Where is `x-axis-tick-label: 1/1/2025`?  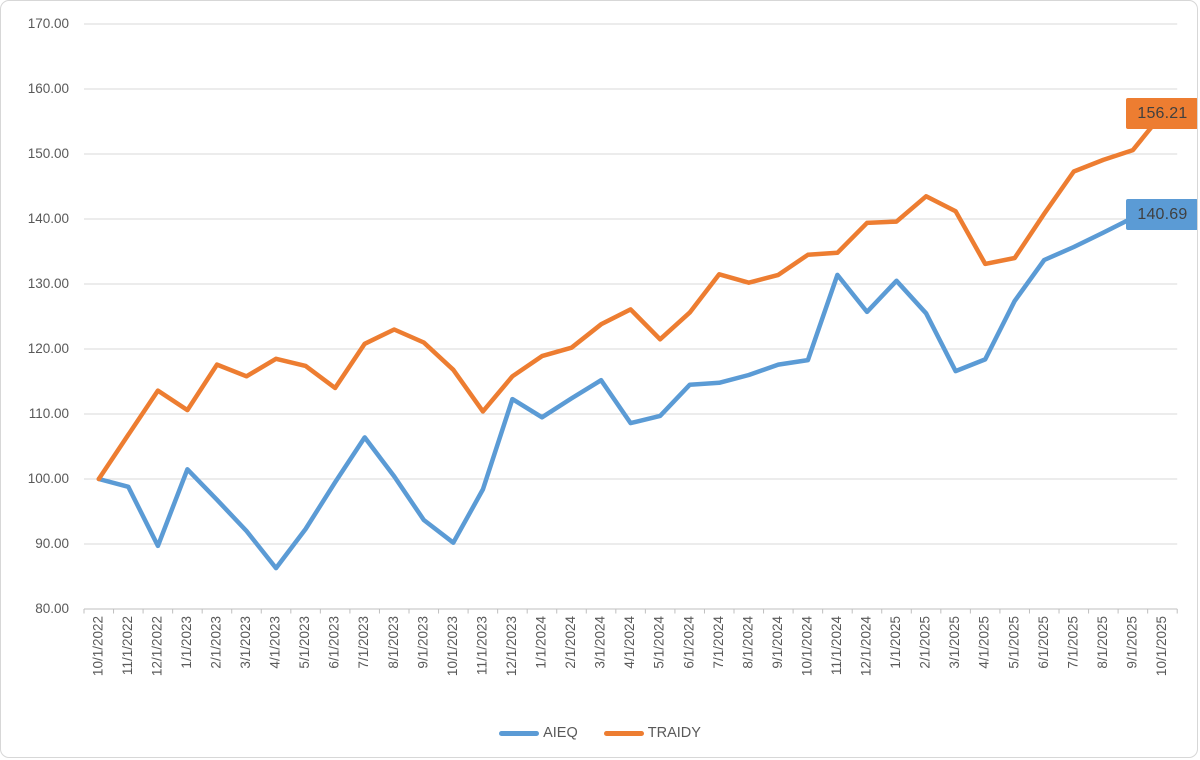 x-axis-tick-label: 1/1/2025 is located at coordinates (895, 642).